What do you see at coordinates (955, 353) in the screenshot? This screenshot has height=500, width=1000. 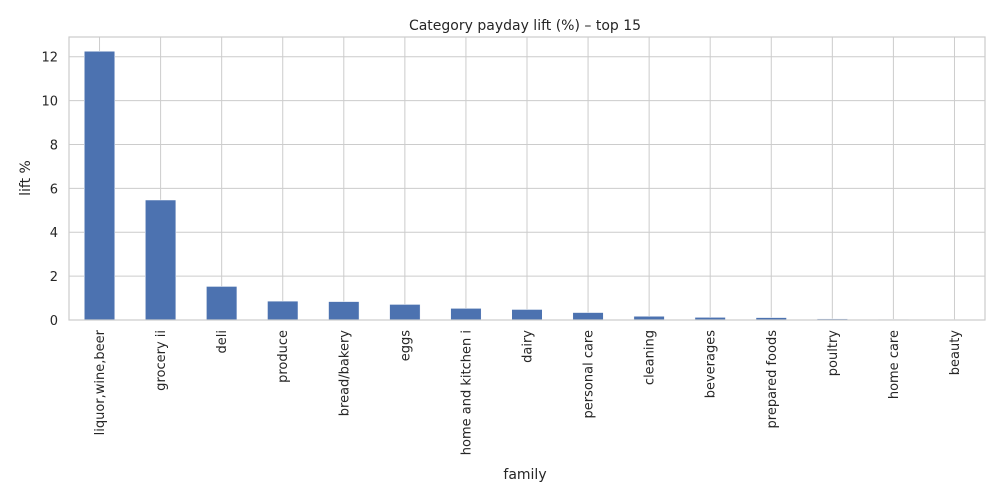 I see `x-tick-label: beauty` at bounding box center [955, 353].